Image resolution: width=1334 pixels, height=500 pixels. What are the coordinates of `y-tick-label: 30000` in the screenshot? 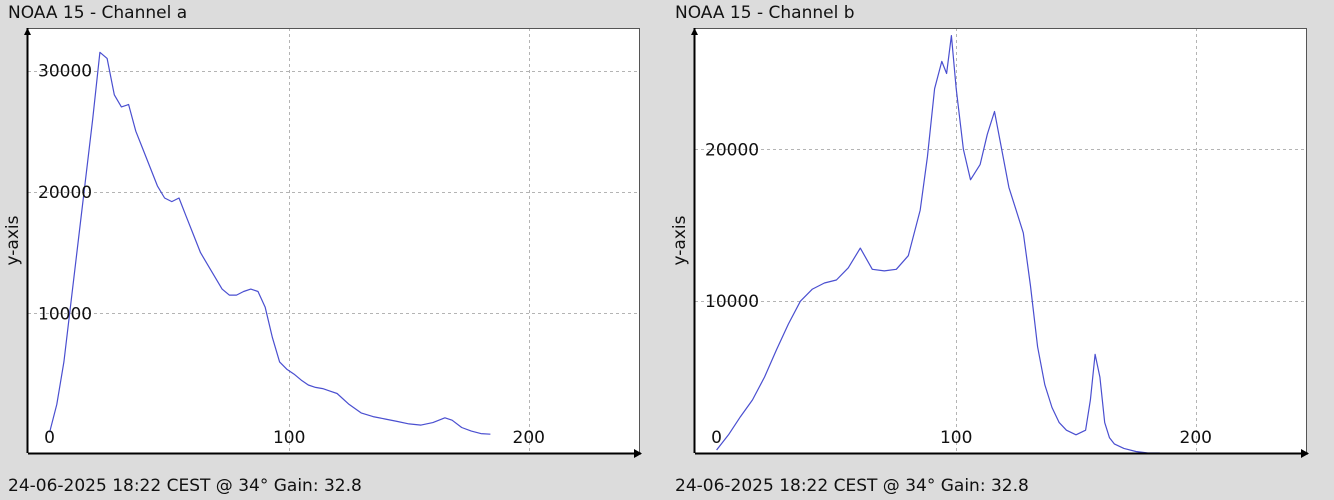 It's located at (65, 72).